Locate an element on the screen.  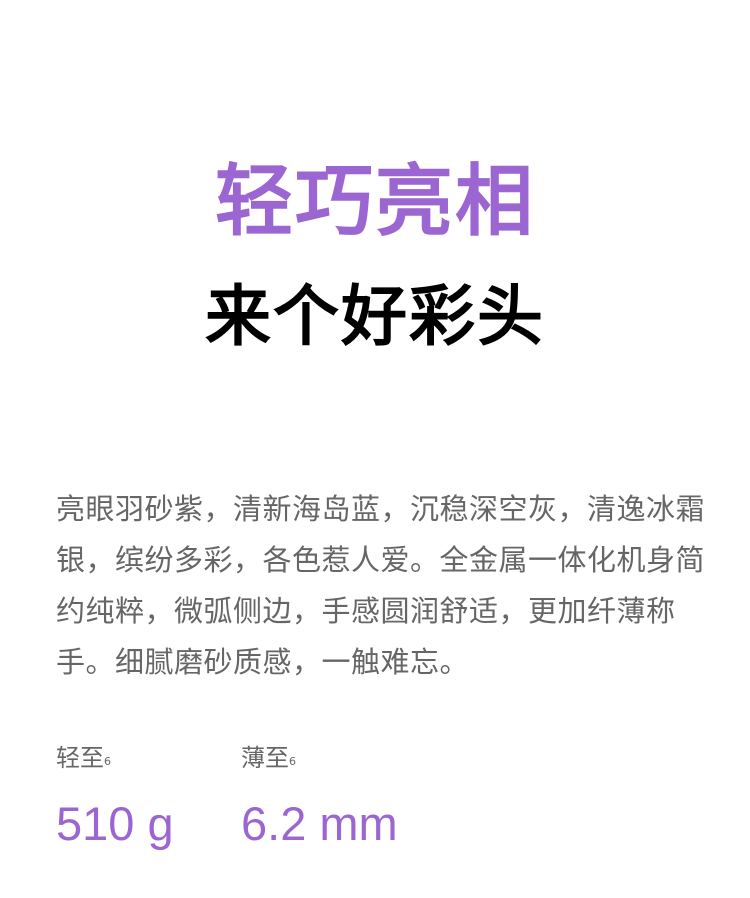
spec-thickness-label: 薄至6 is located at coordinates (319, 758).